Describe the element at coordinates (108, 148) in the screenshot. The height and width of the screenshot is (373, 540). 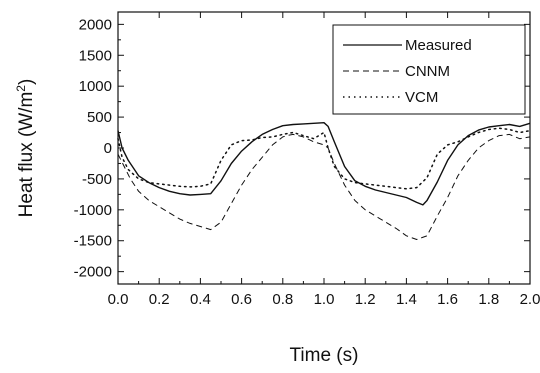
I see `y-tick-label: 0` at that location.